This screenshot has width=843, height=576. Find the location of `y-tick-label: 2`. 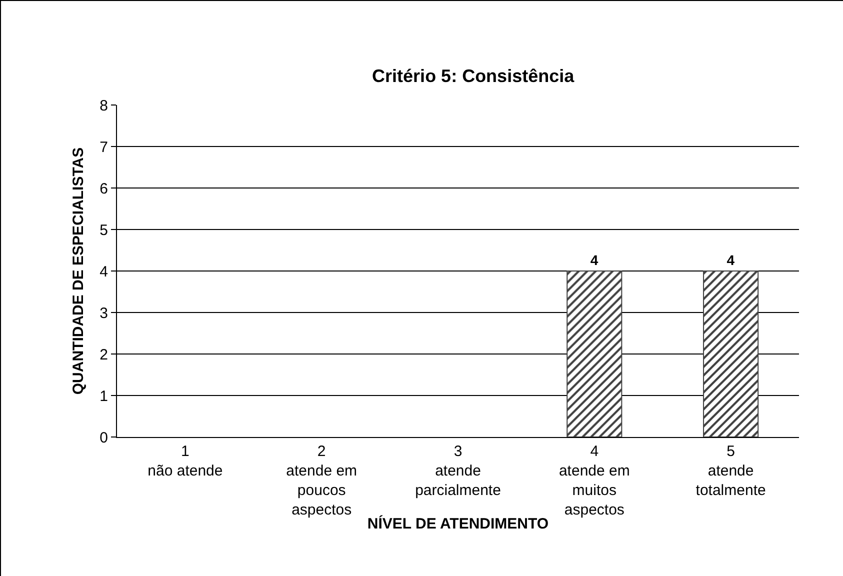

y-tick-label: 2 is located at coordinates (104, 355).